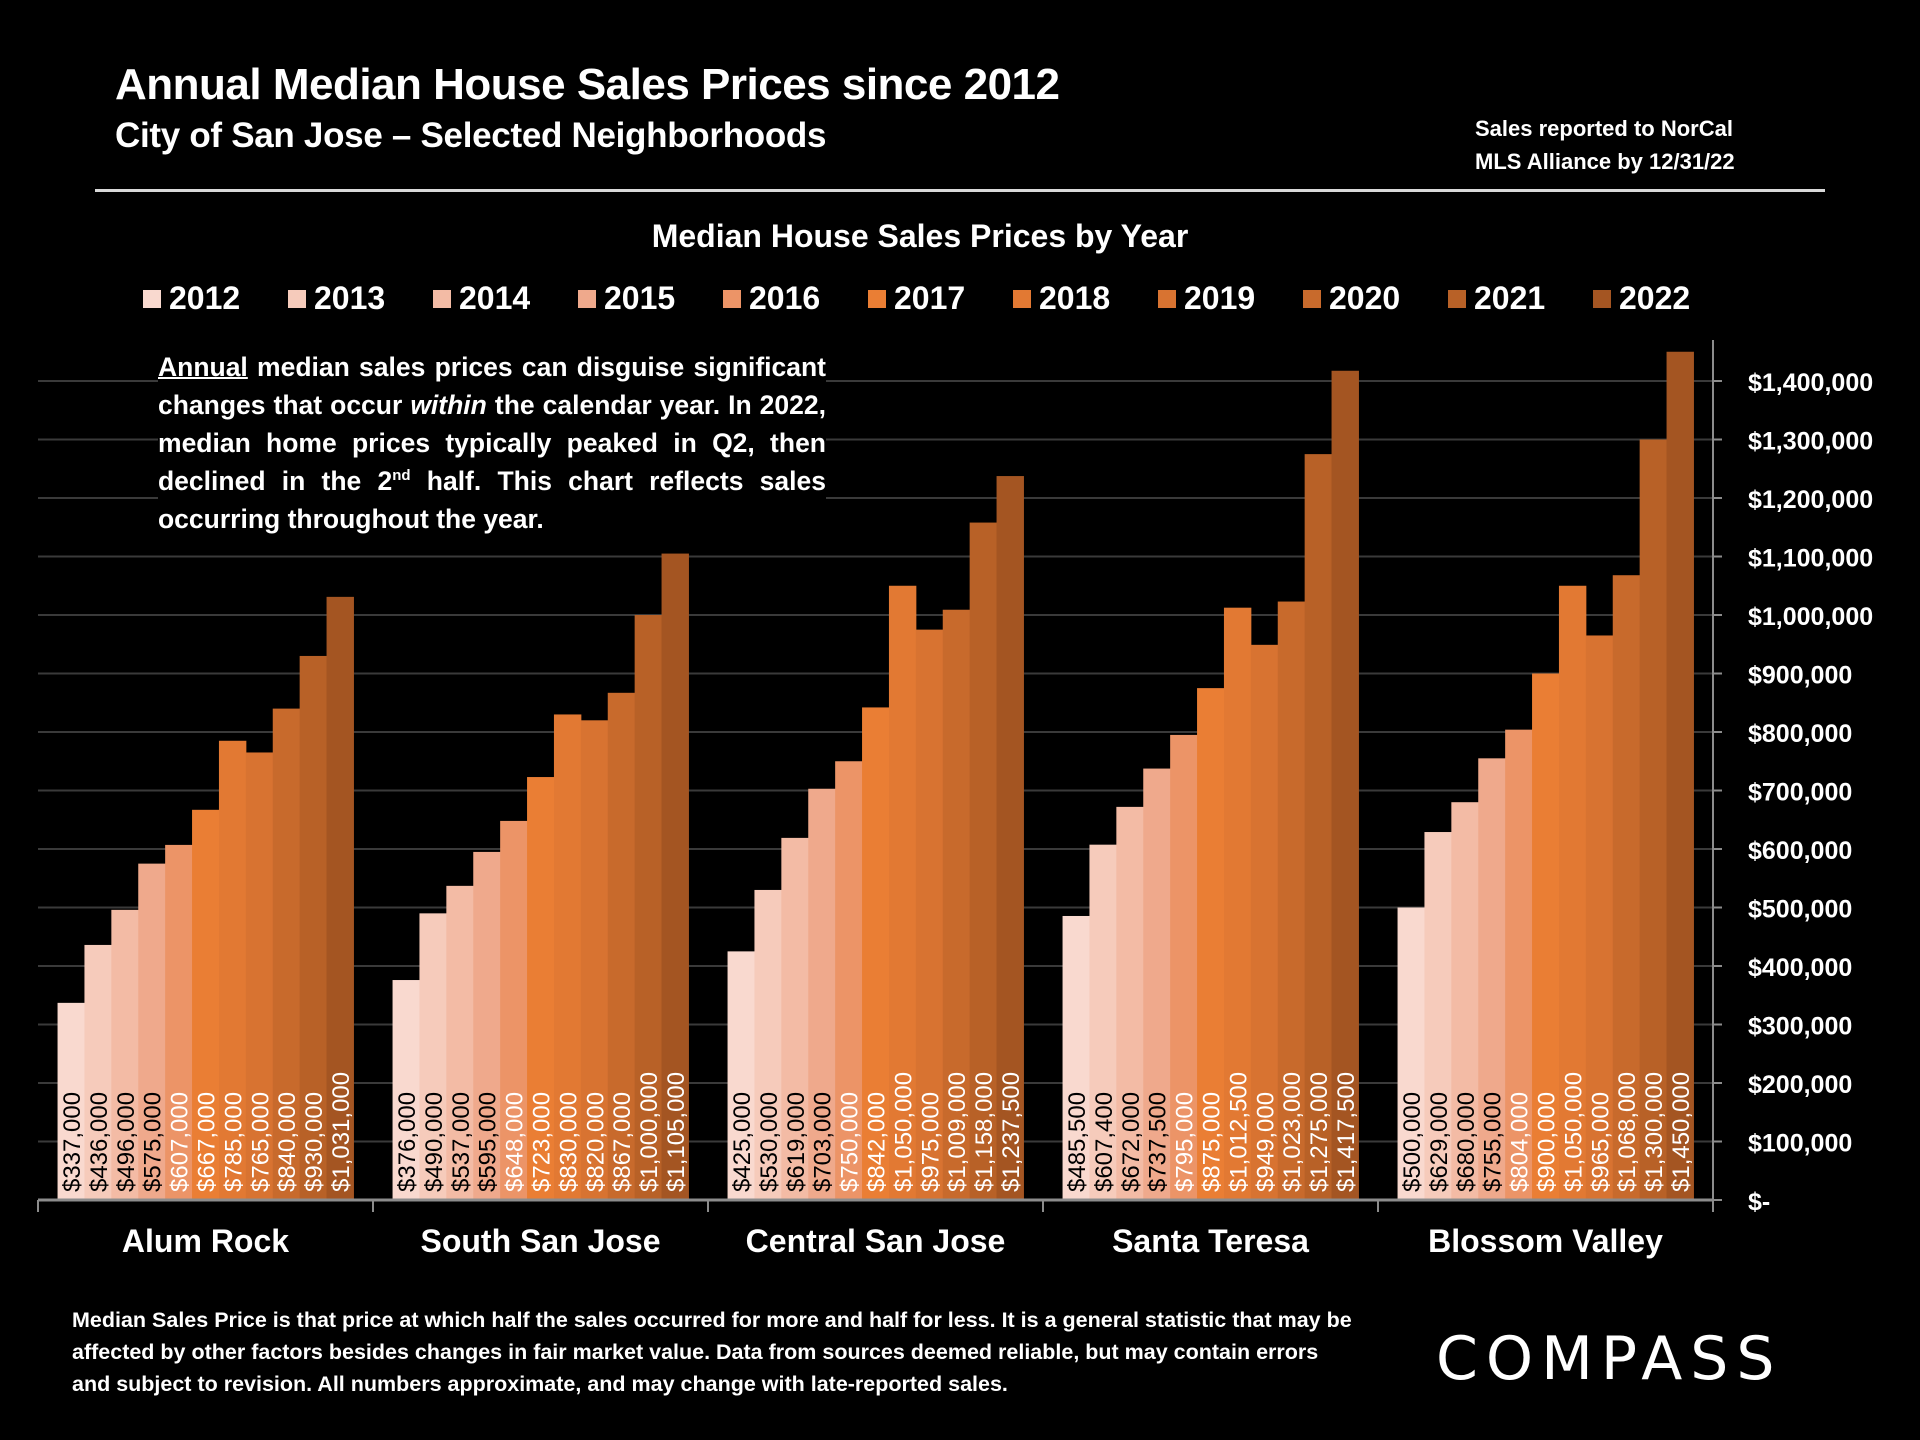  I want to click on legend-item: 2014, so click(505, 298).